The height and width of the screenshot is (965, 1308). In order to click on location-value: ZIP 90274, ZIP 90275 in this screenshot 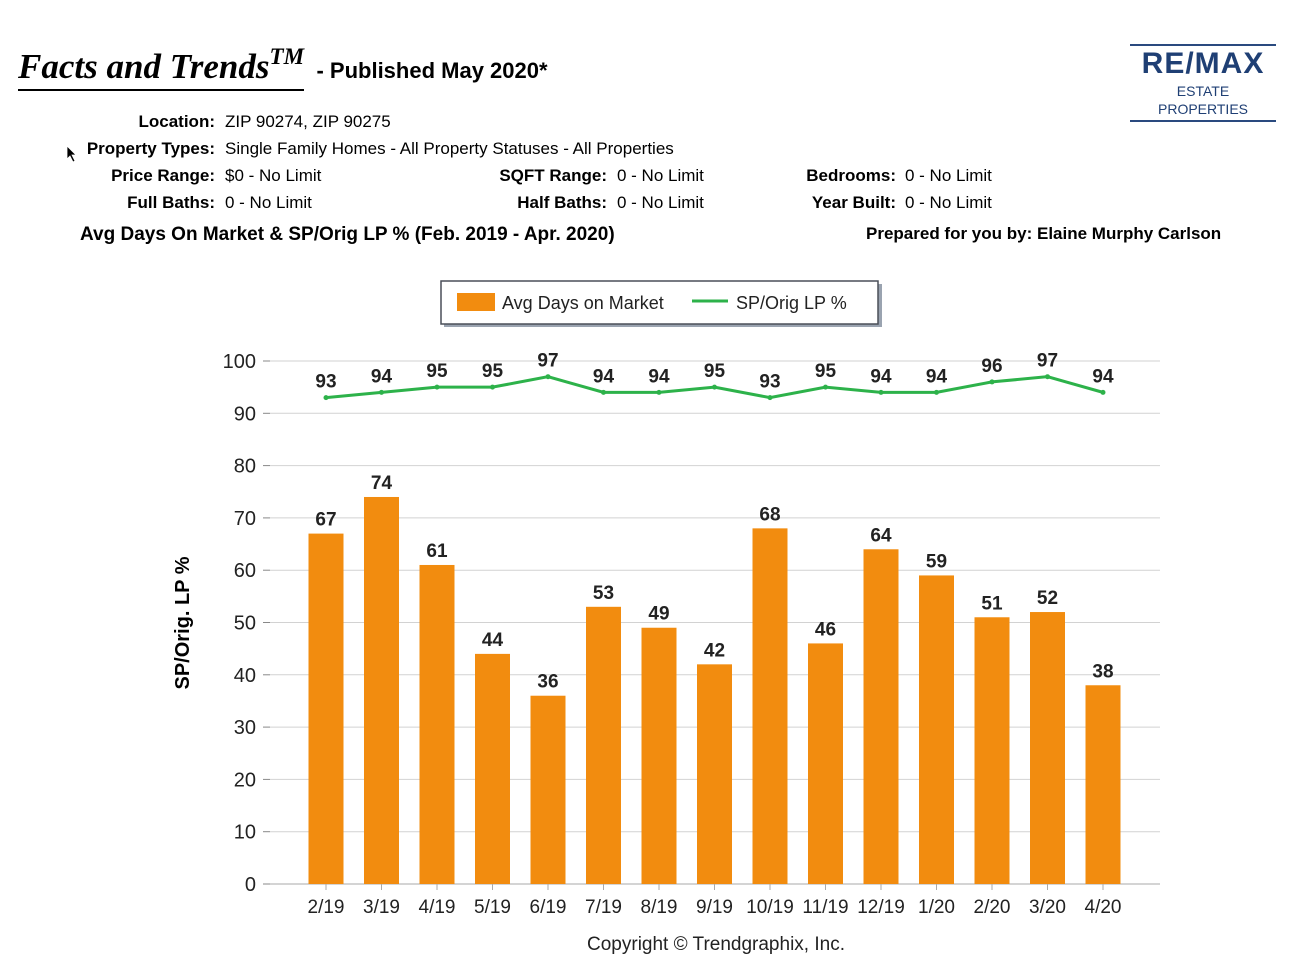, I will do `click(308, 121)`.